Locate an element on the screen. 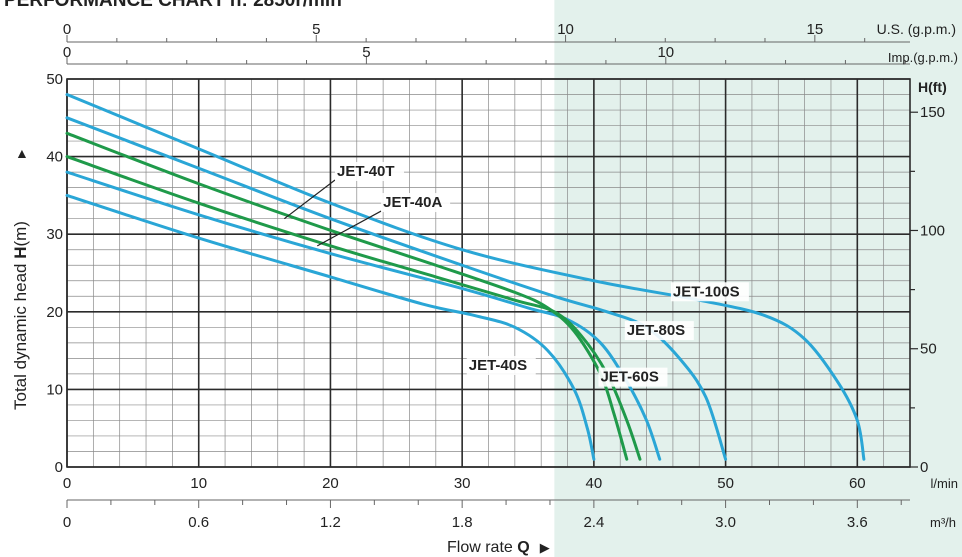 The height and width of the screenshot is (557, 962). y-tick-label: 0 is located at coordinates (59, 467).